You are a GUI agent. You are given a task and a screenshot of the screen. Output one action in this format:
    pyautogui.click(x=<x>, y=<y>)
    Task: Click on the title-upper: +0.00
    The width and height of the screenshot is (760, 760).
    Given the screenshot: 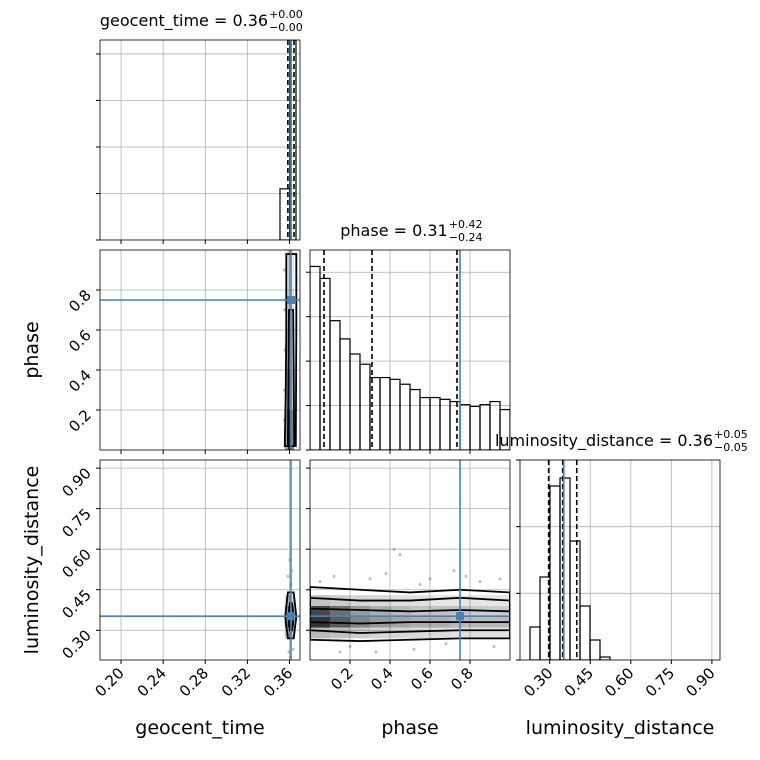 What is the action you would take?
    pyautogui.click(x=286, y=14)
    